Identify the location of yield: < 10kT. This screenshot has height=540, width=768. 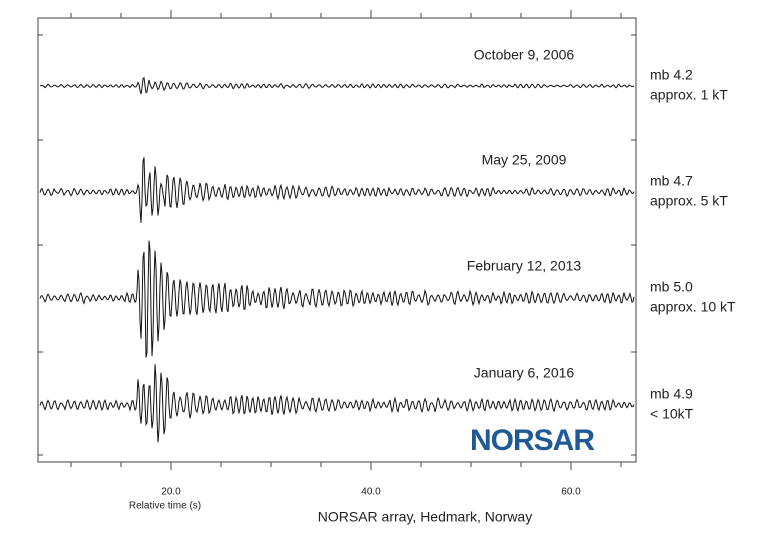
(672, 414).